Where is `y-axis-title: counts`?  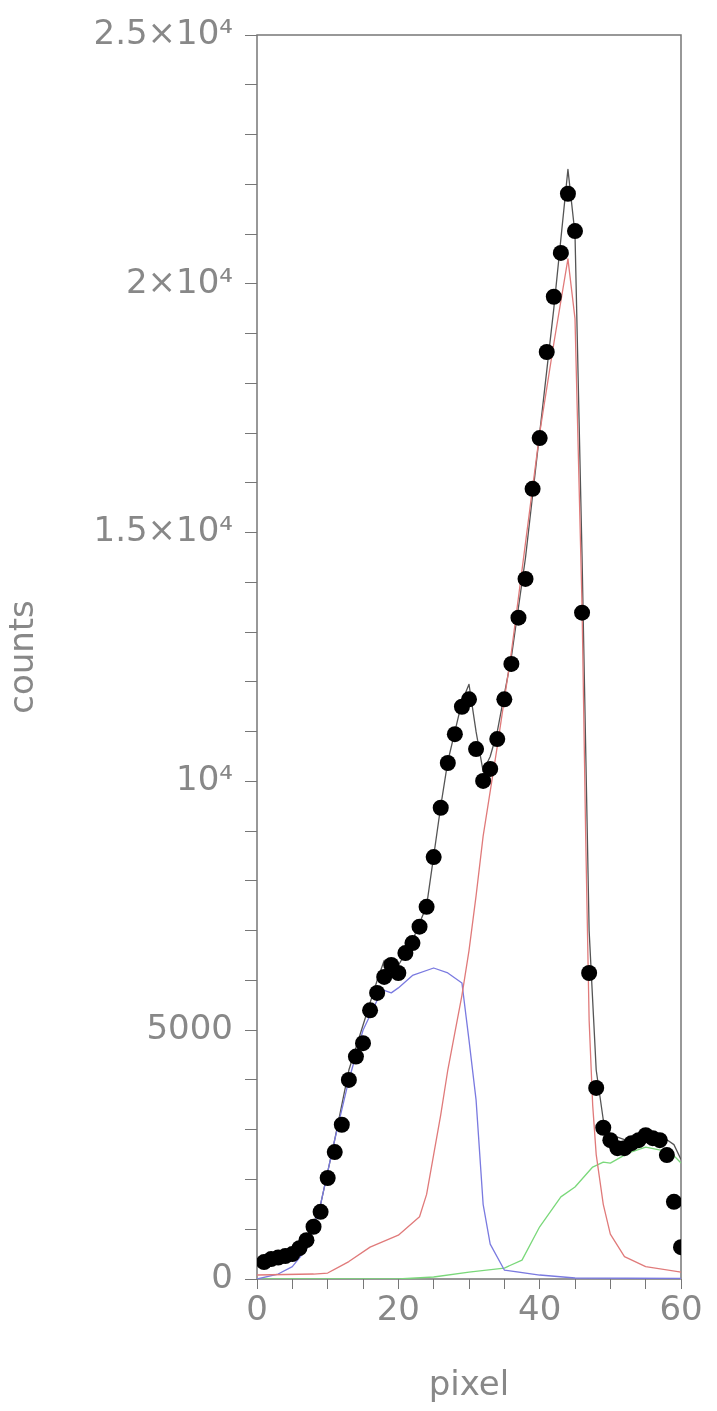
y-axis-title: counts is located at coordinates (21, 657).